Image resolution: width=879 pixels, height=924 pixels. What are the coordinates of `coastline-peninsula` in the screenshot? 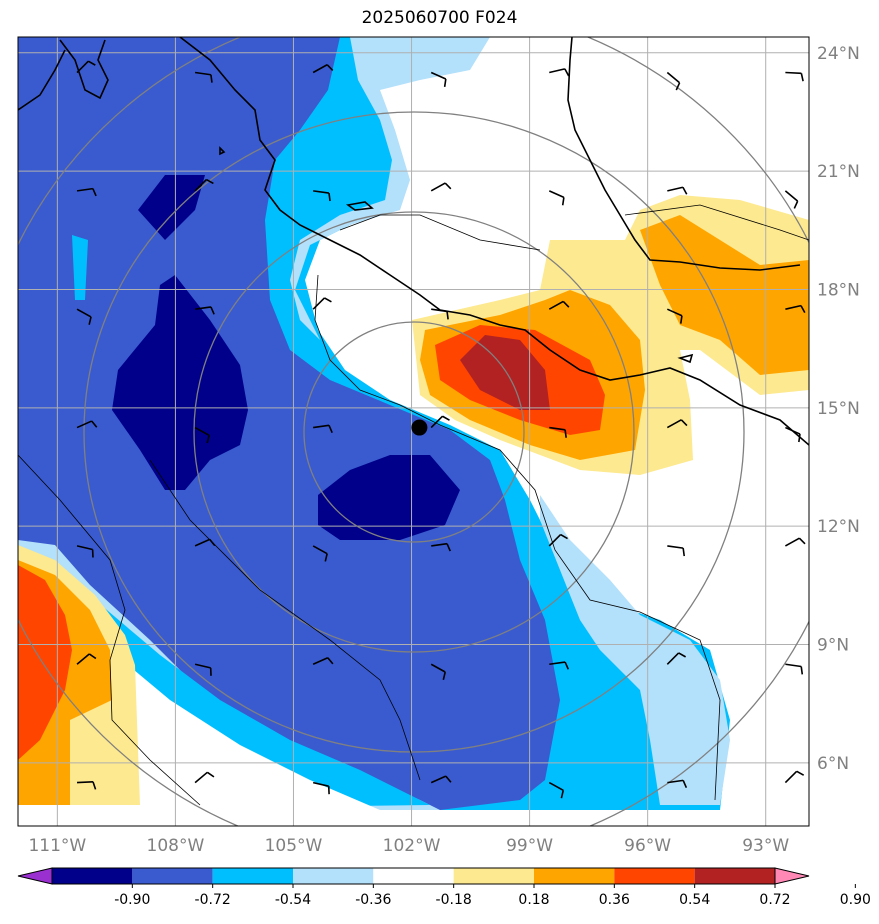 It's located at (42, 80).